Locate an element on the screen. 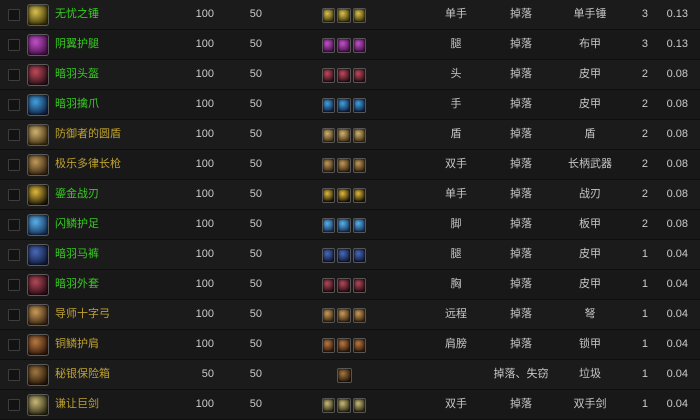  item-name-link: 暗羽外套 is located at coordinates (77, 284).